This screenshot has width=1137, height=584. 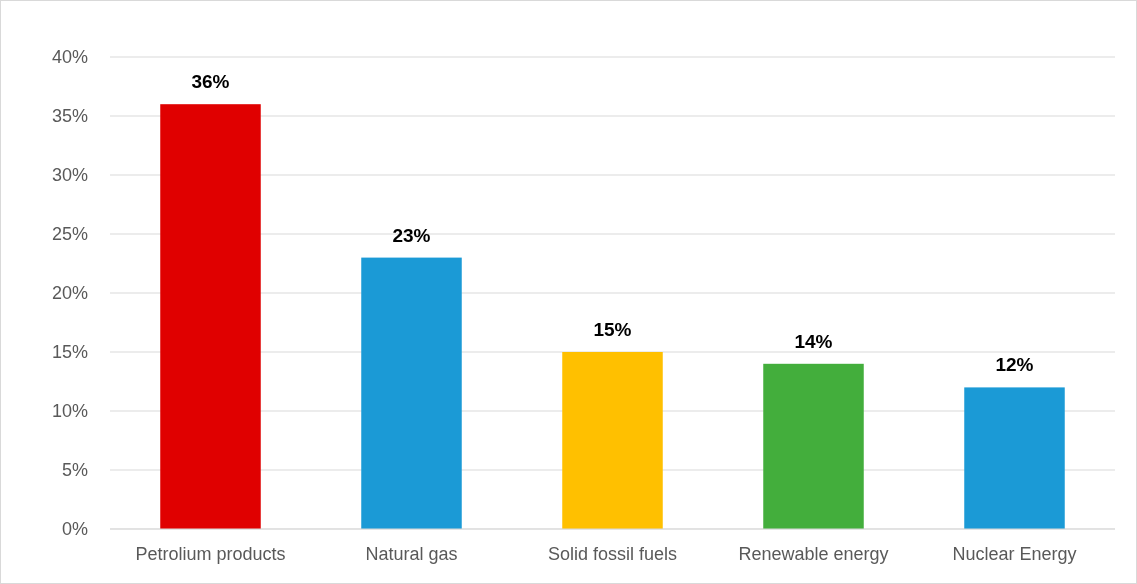 What do you see at coordinates (411, 554) in the screenshot?
I see `x-tick-label: Natural gas` at bounding box center [411, 554].